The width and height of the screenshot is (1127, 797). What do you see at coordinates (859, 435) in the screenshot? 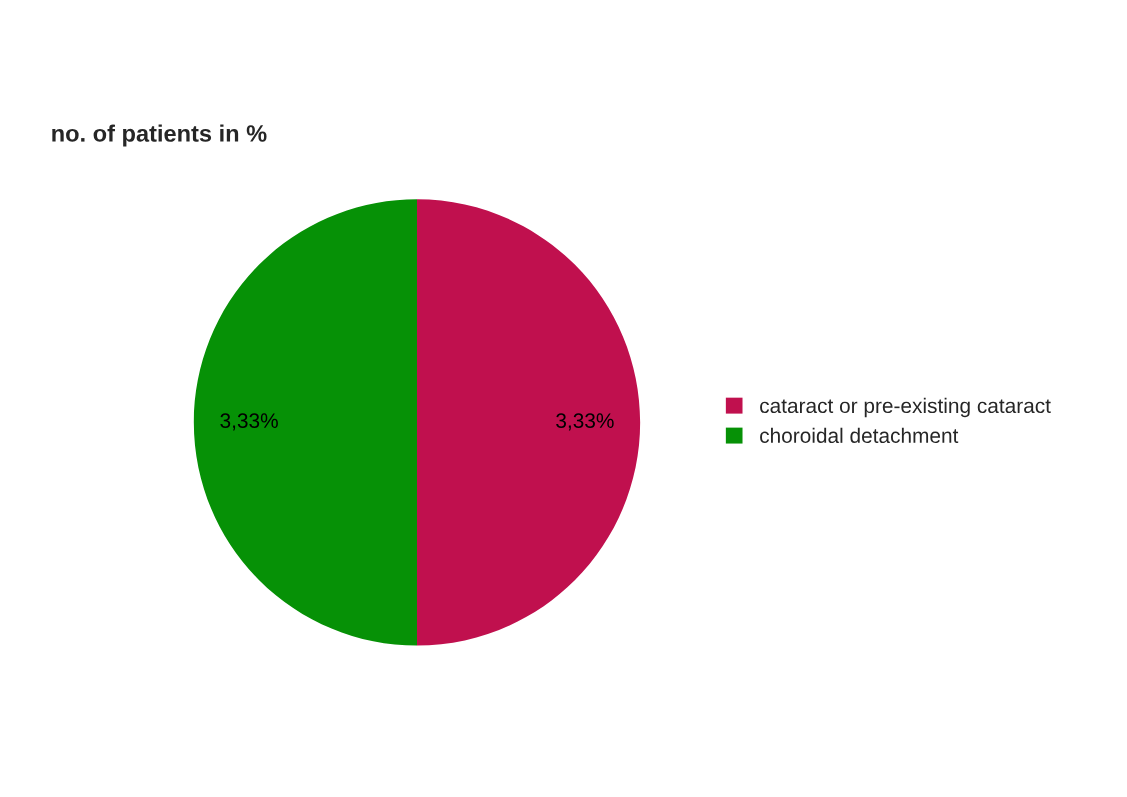
I see `legend-label: choroidal detachment` at bounding box center [859, 435].